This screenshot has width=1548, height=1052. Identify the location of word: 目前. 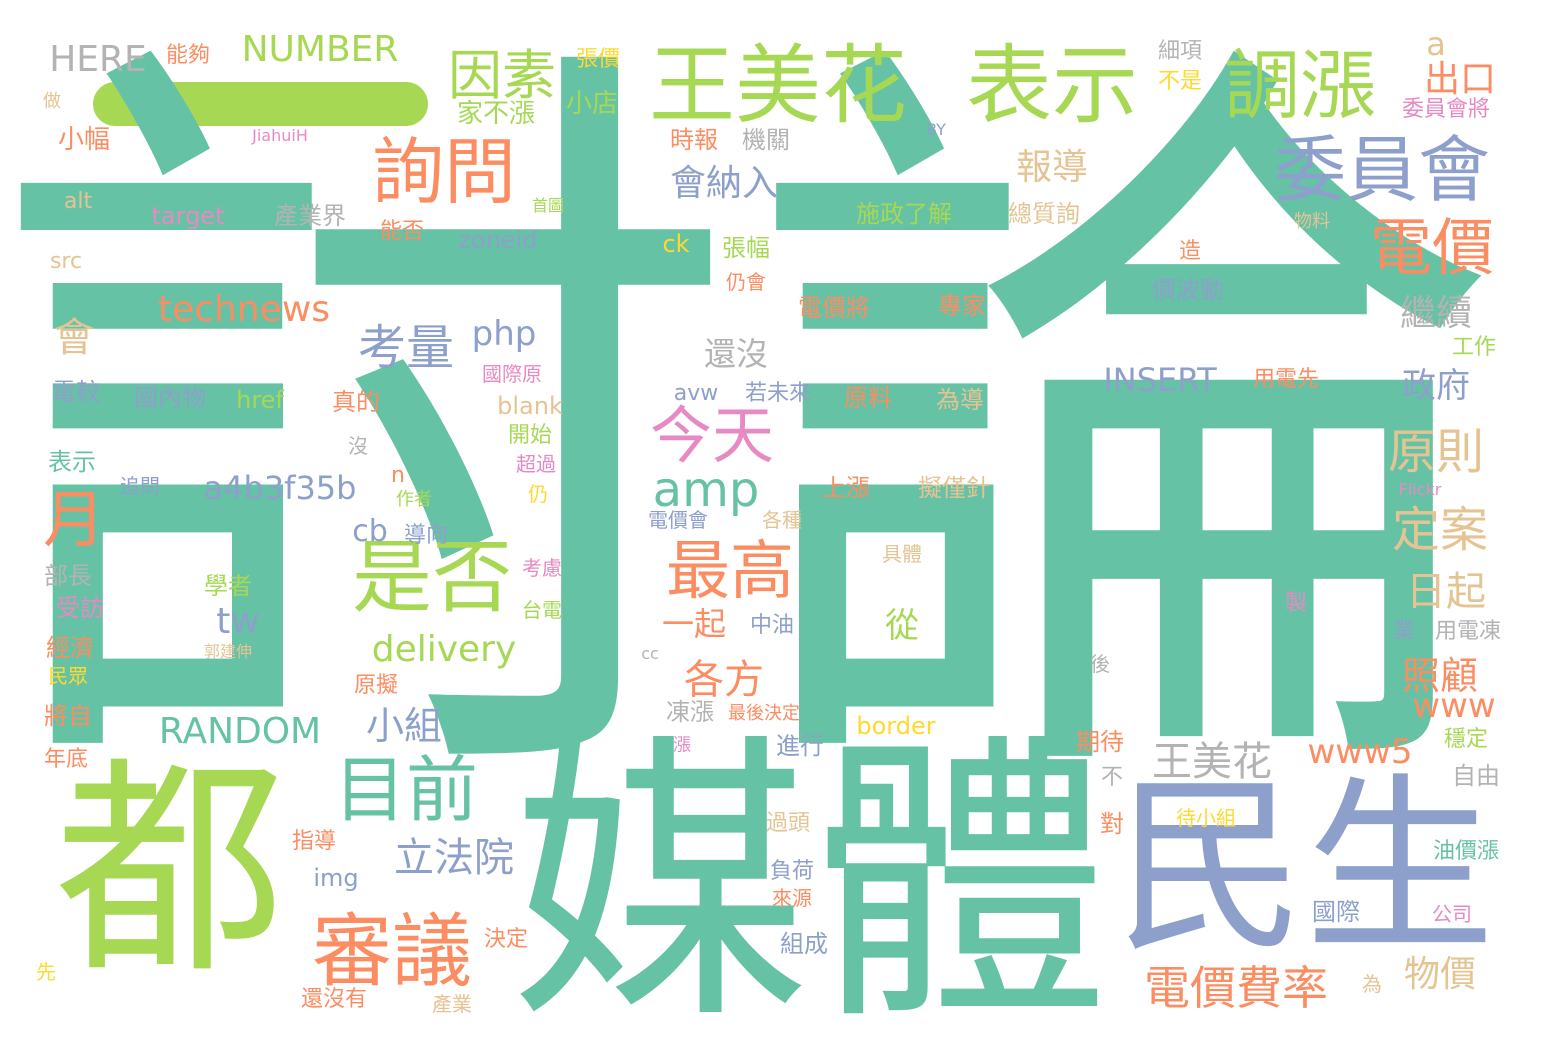
(406, 790).